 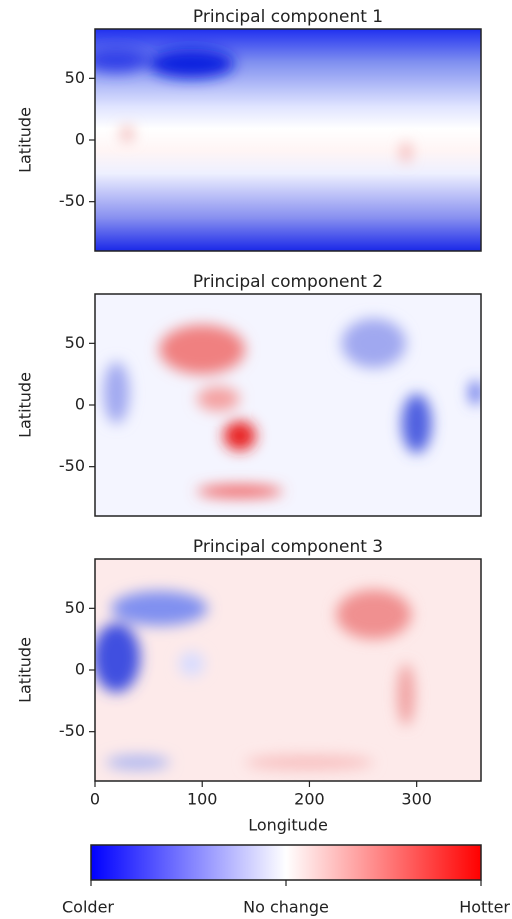 What do you see at coordinates (288, 825) in the screenshot?
I see `x-axis-label: Longitude` at bounding box center [288, 825].